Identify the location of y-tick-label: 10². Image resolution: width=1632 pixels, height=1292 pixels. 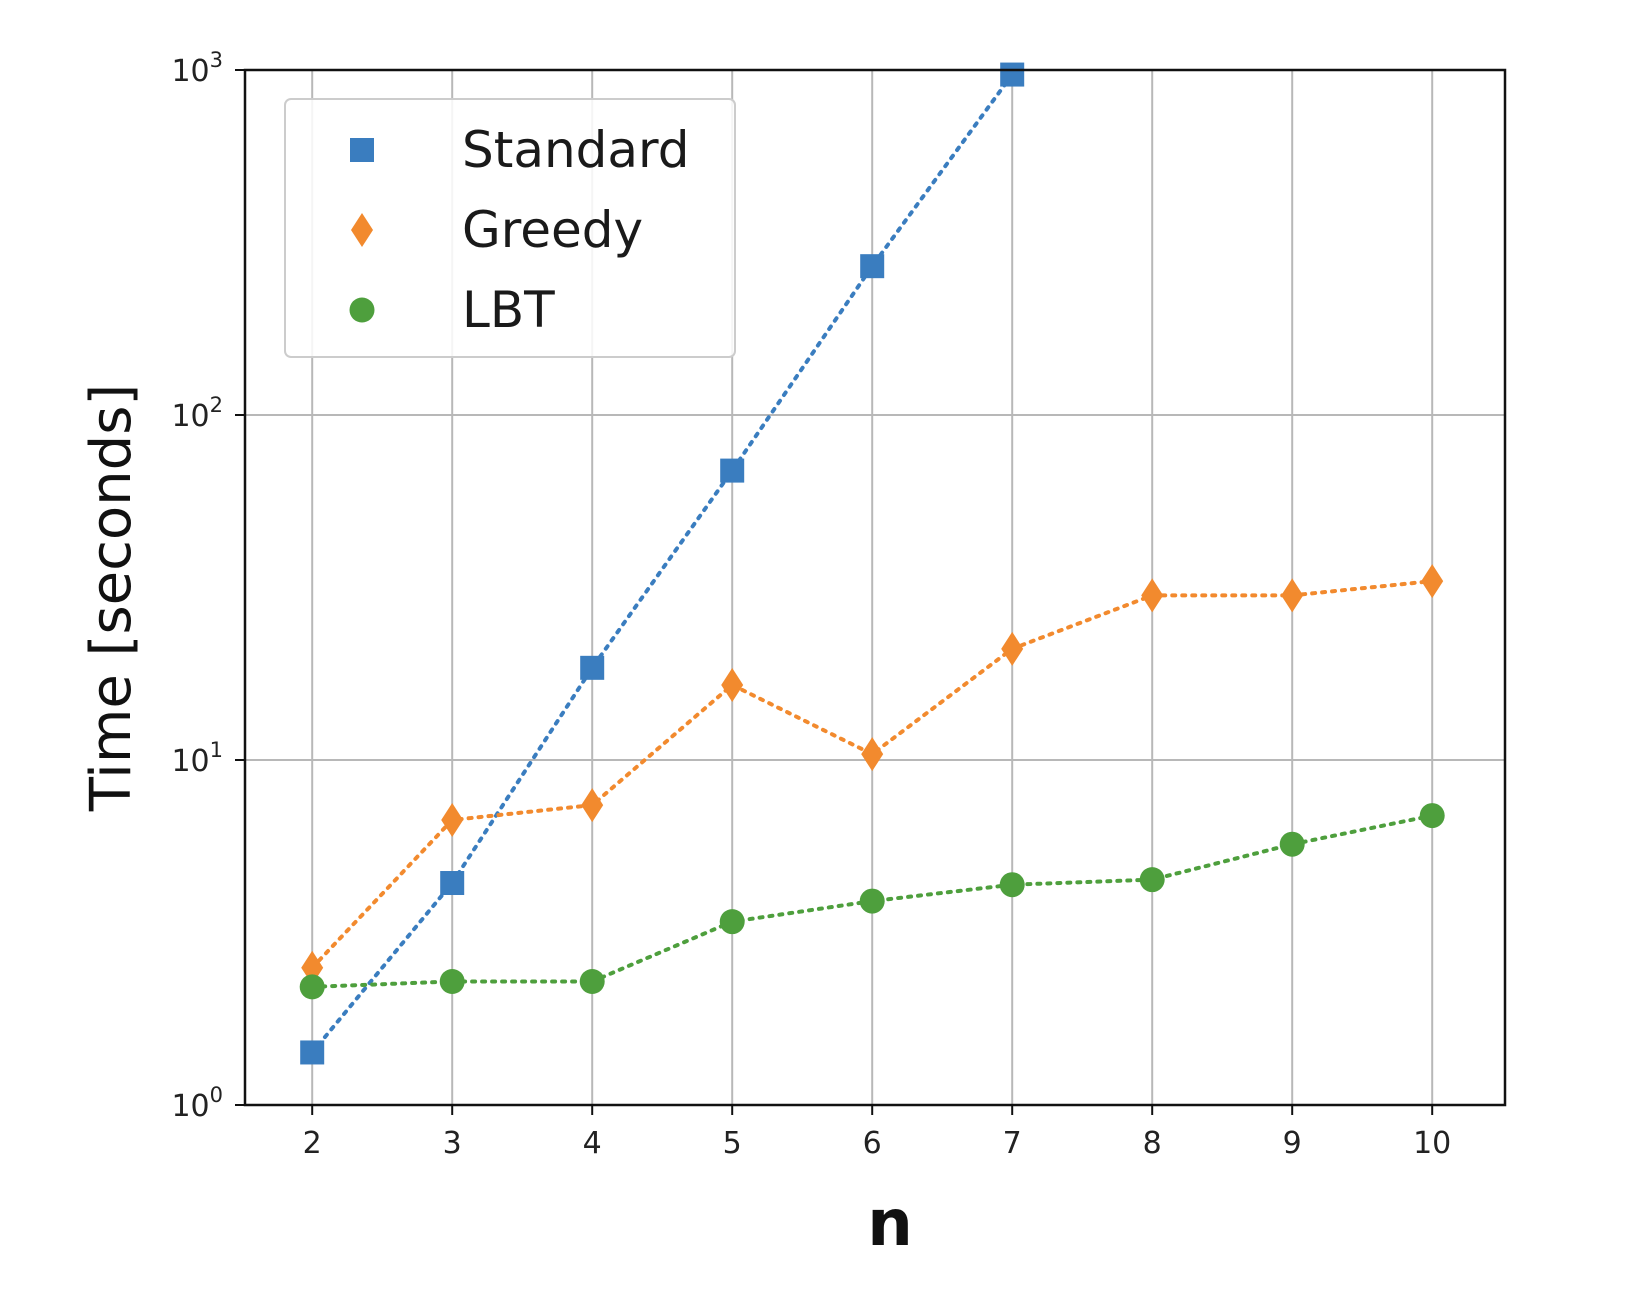
(197, 413).